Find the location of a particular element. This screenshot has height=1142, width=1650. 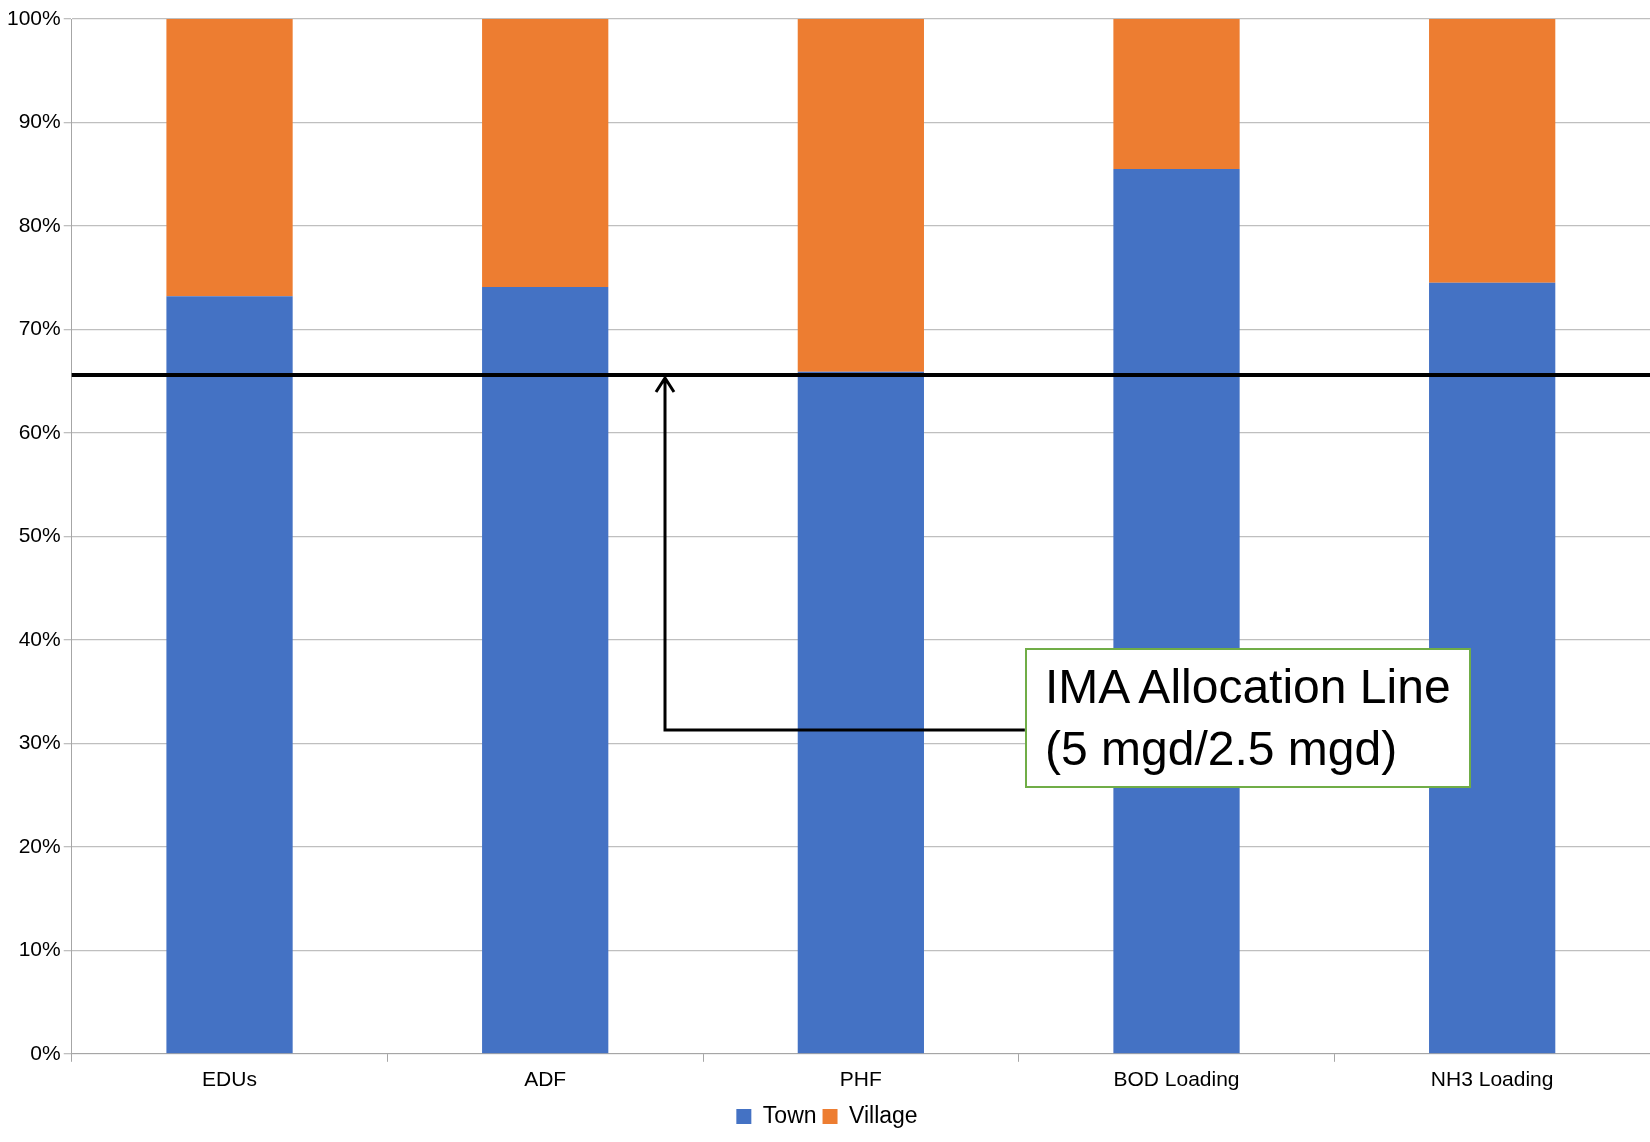

x-tick-label: BOD Loading is located at coordinates (1176, 1079).